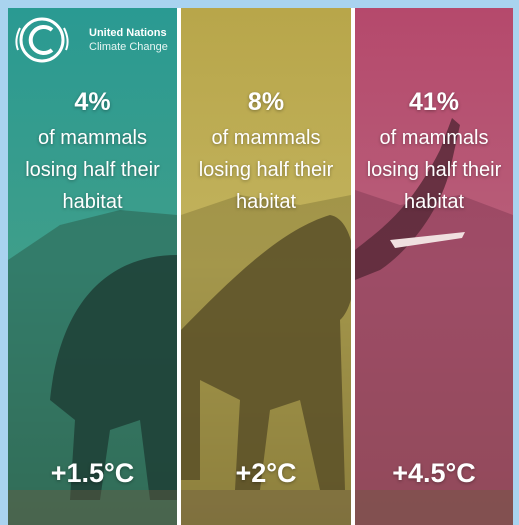  I want to click on logo-wreath, so click(42, 39).